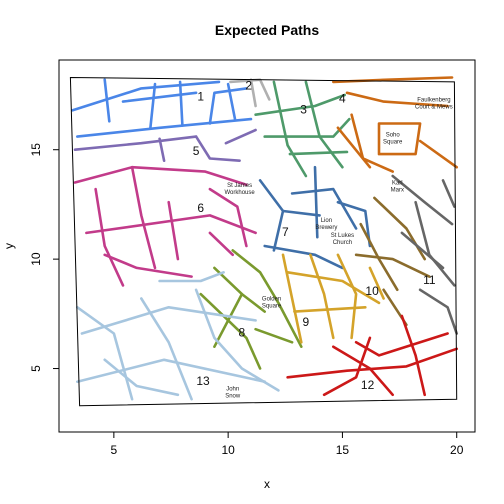  I want to click on region-number-8: 8, so click(242, 333).